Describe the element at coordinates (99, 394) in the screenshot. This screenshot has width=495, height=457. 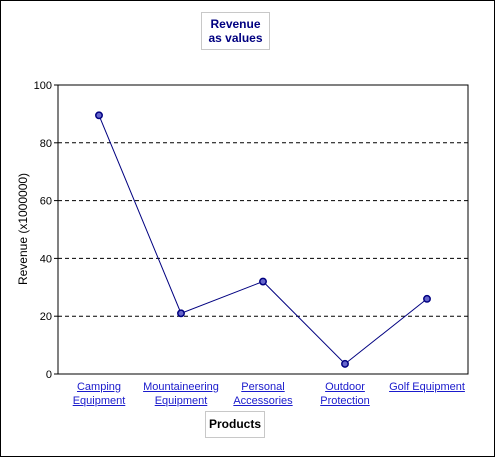
I see `x-category-label: Camping Equipment` at that location.